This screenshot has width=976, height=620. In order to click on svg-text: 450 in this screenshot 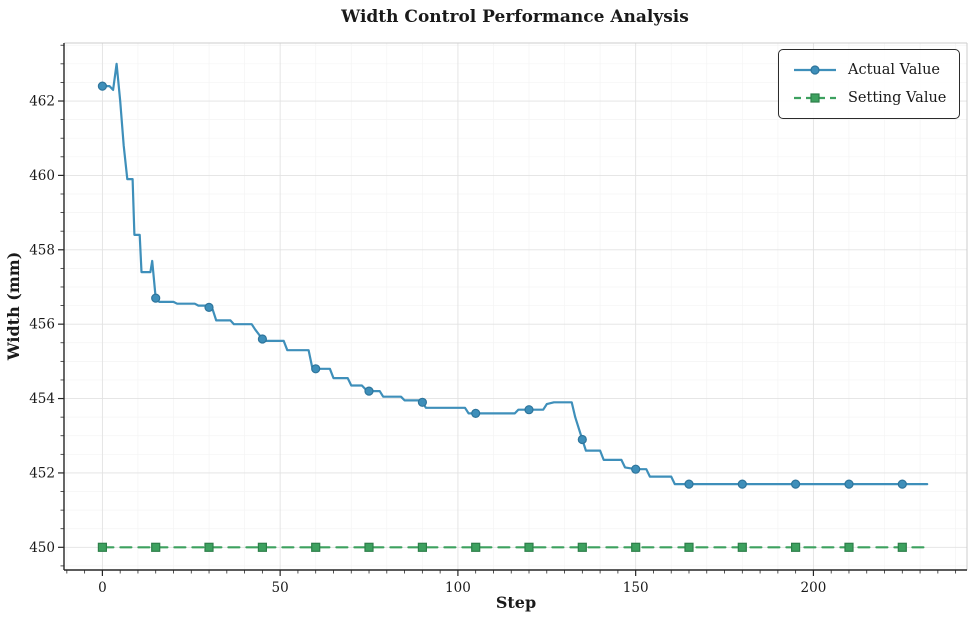, I will do `click(42, 548)`.